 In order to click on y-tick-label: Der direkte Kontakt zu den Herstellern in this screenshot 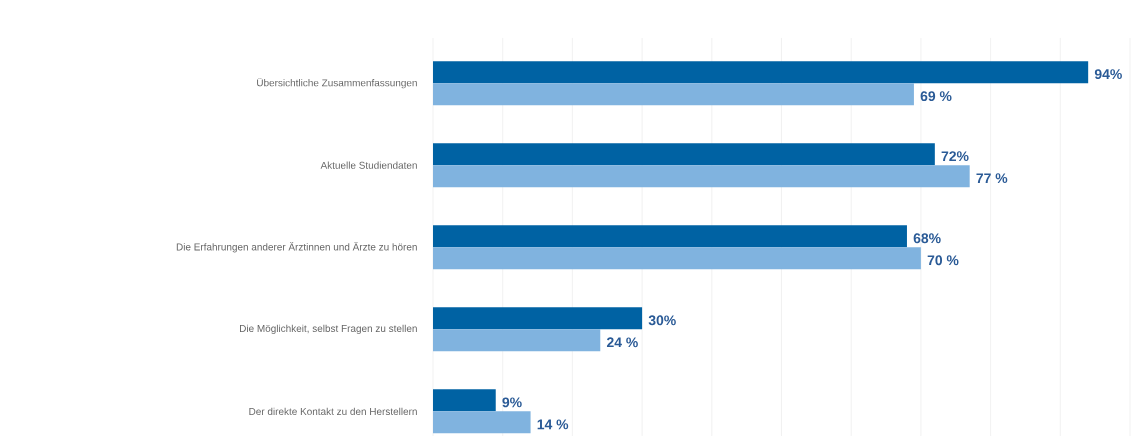, I will do `click(333, 411)`.